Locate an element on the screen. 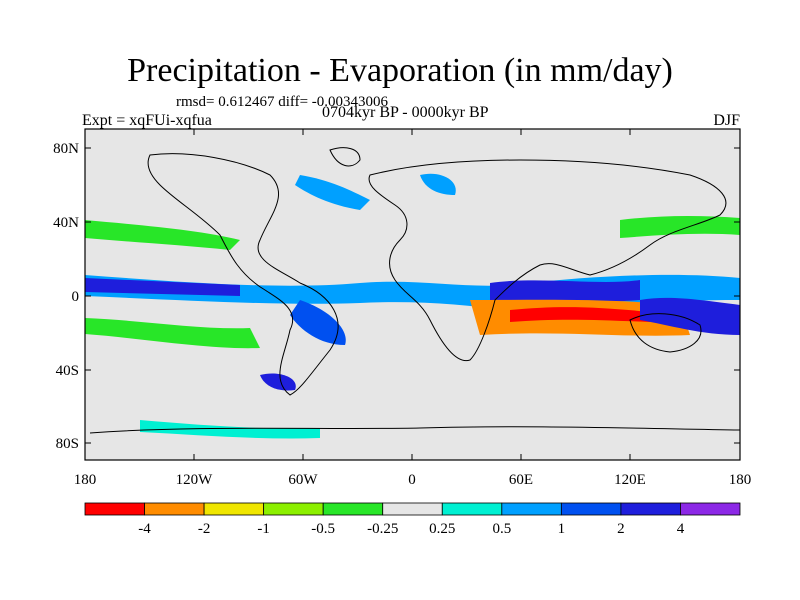 The width and height of the screenshot is (800, 600). colorbar-label: 0.25 is located at coordinates (442, 529).